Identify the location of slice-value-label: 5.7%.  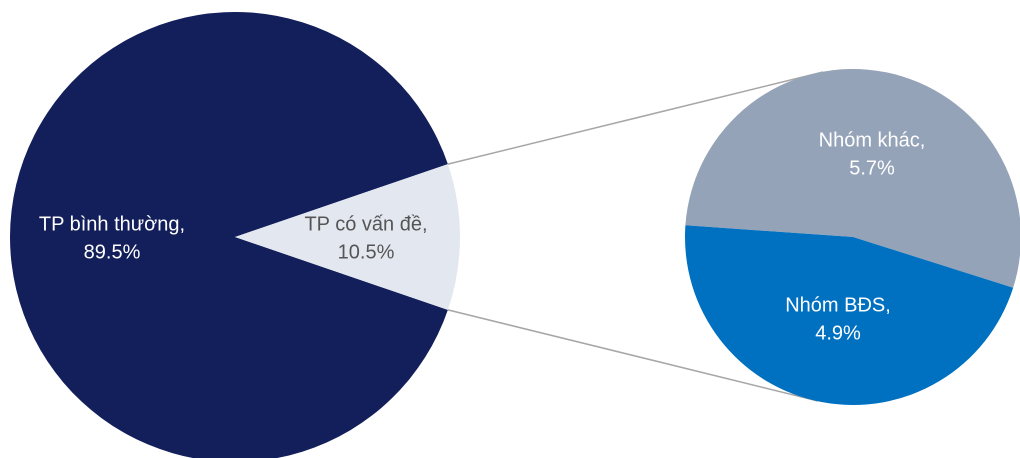
(872, 168).